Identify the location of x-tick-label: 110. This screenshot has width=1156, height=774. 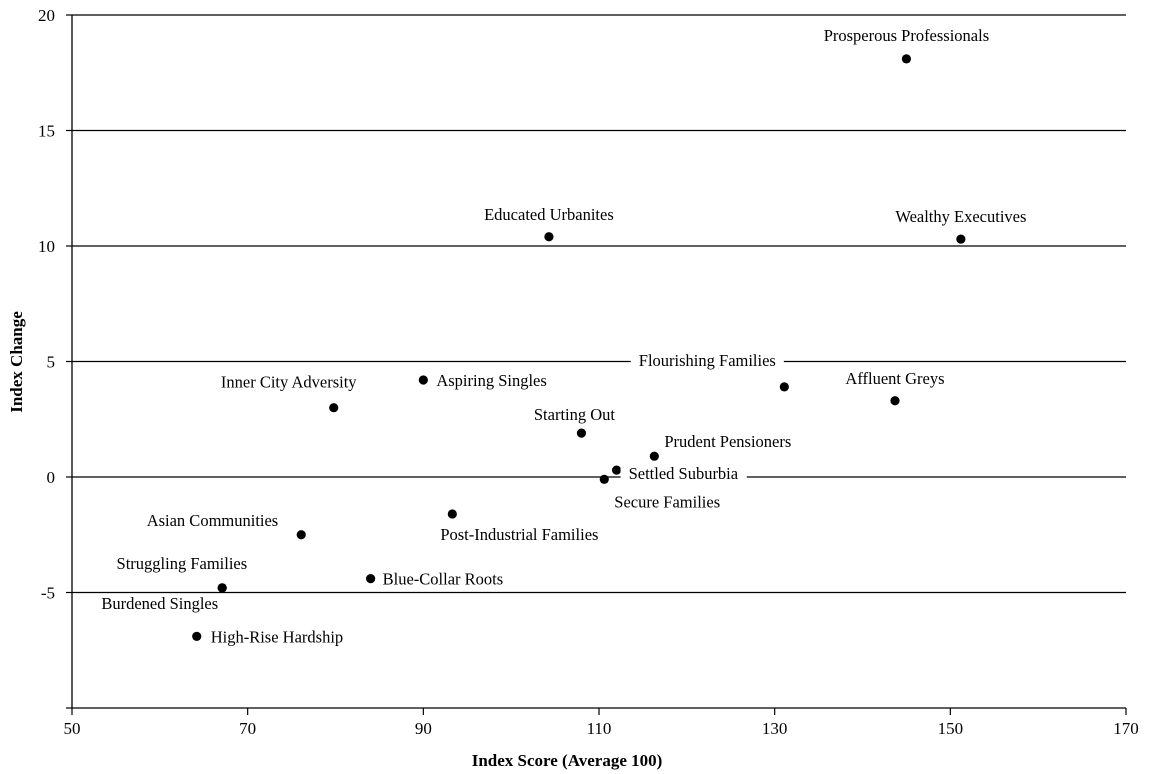
(599, 728).